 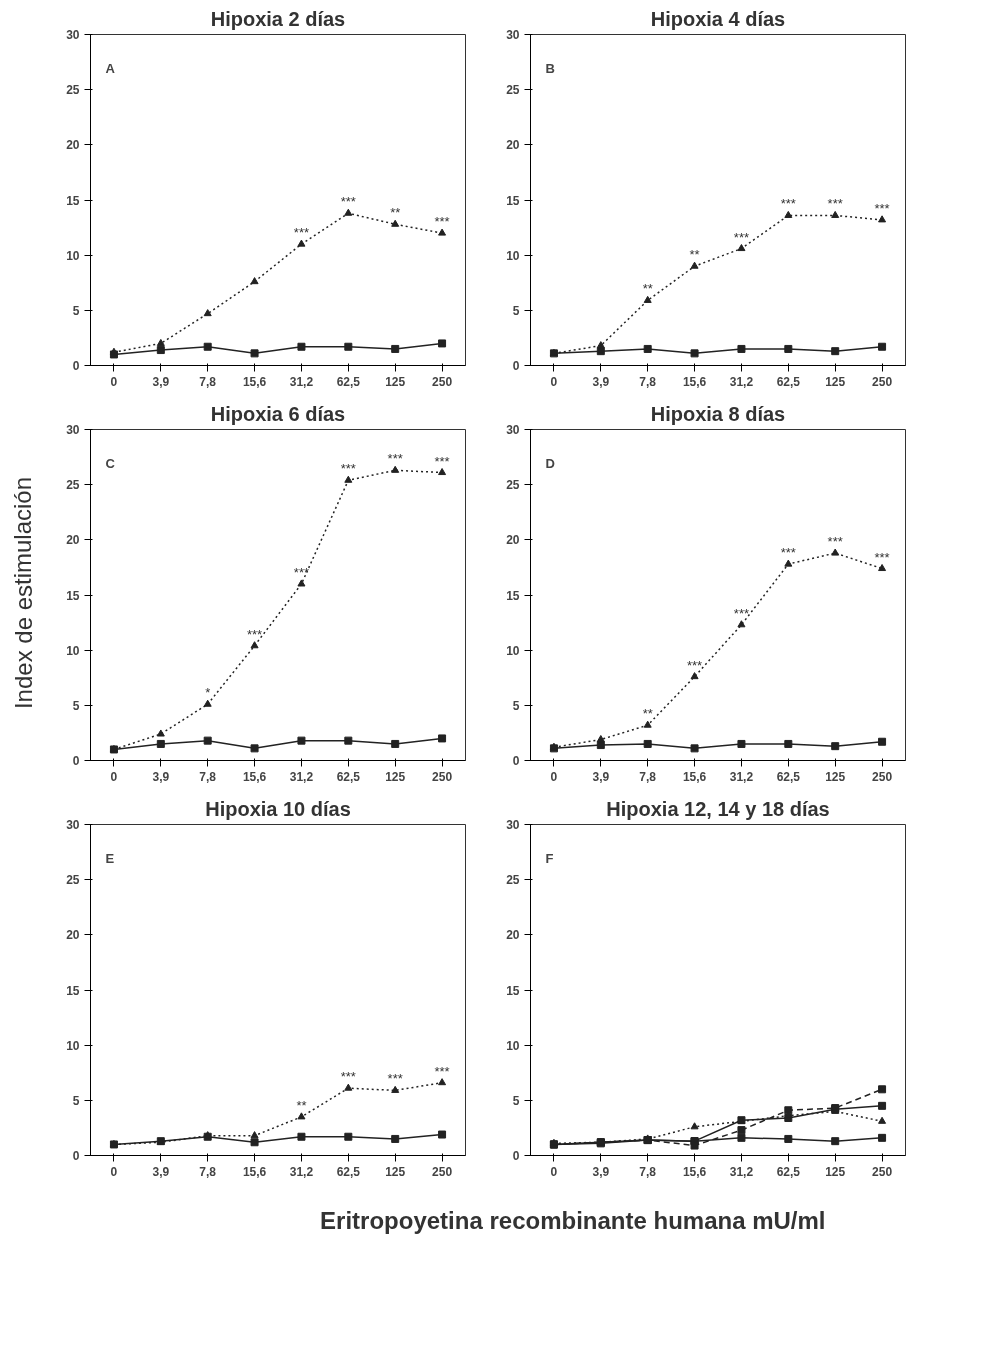 I want to click on annotation: D, so click(x=550, y=463).